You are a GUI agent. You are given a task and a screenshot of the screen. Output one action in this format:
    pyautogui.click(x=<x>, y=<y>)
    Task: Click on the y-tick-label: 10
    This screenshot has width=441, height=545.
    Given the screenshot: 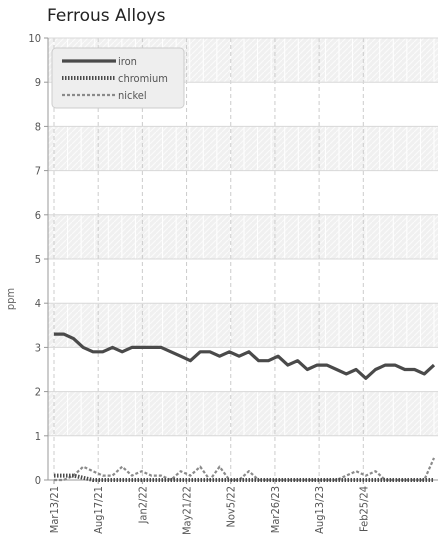 What is the action you would take?
    pyautogui.click(x=34, y=38)
    